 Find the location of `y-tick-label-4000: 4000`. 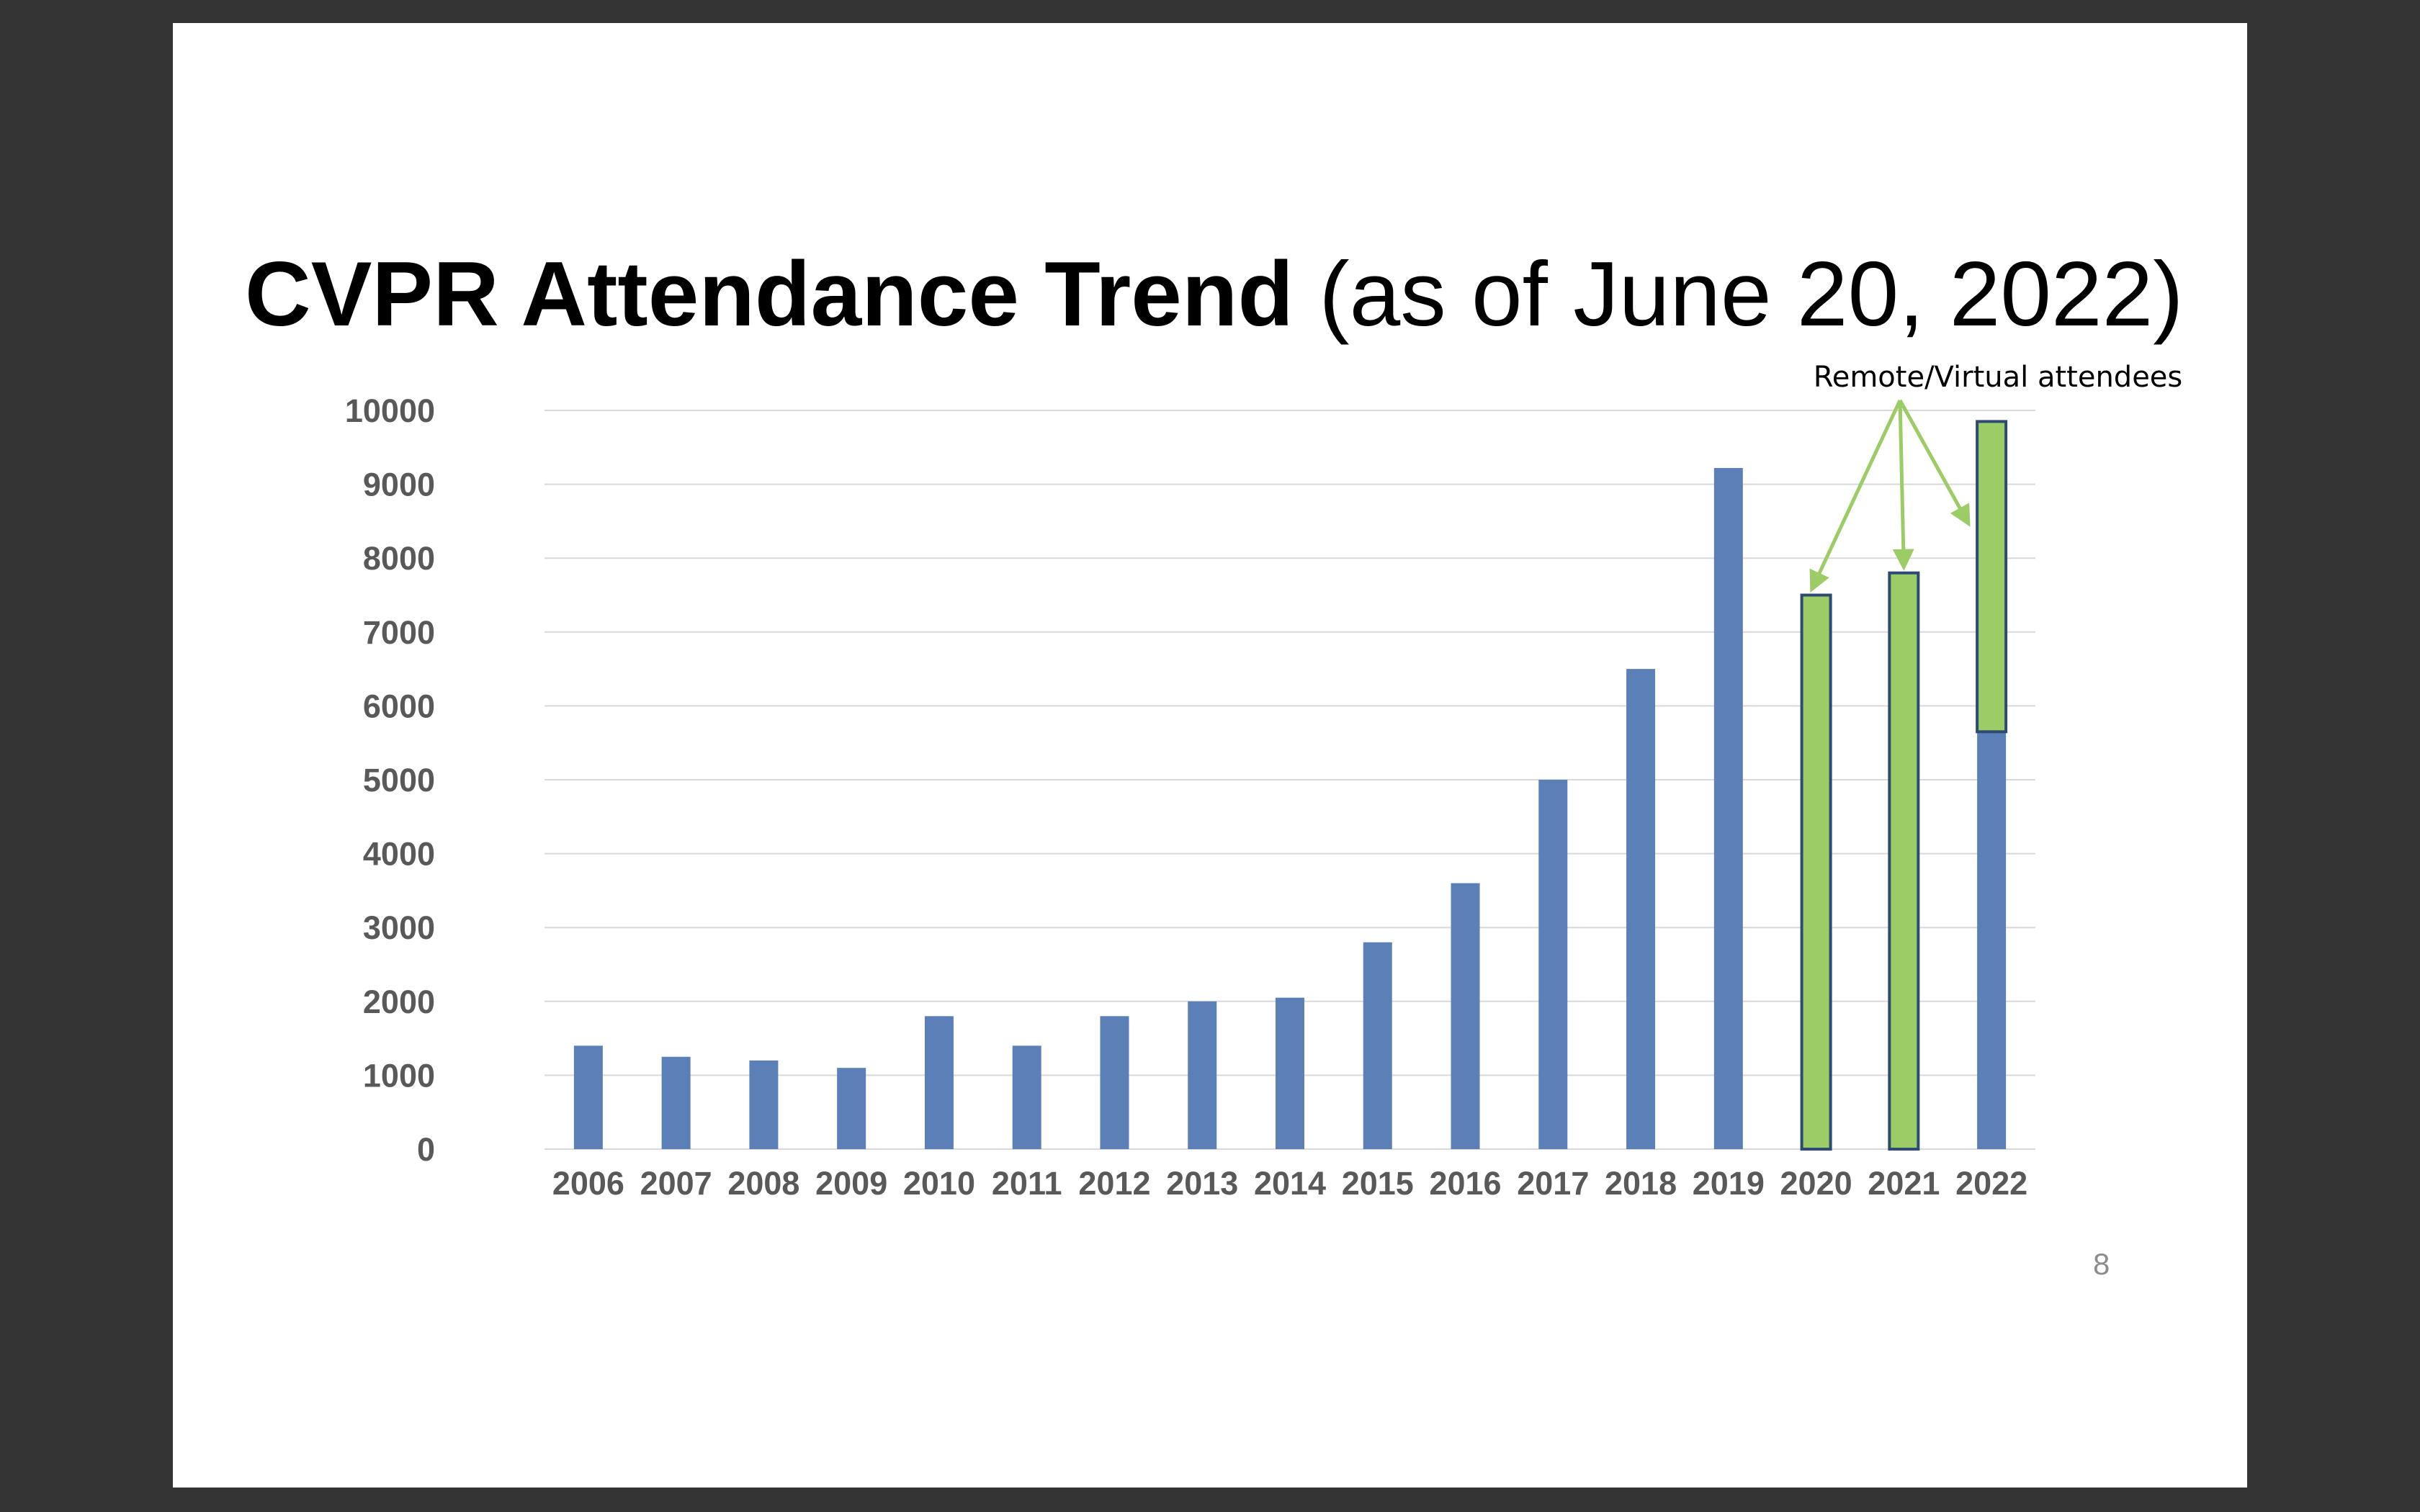

y-tick-label-4000: 4000 is located at coordinates (399, 854).